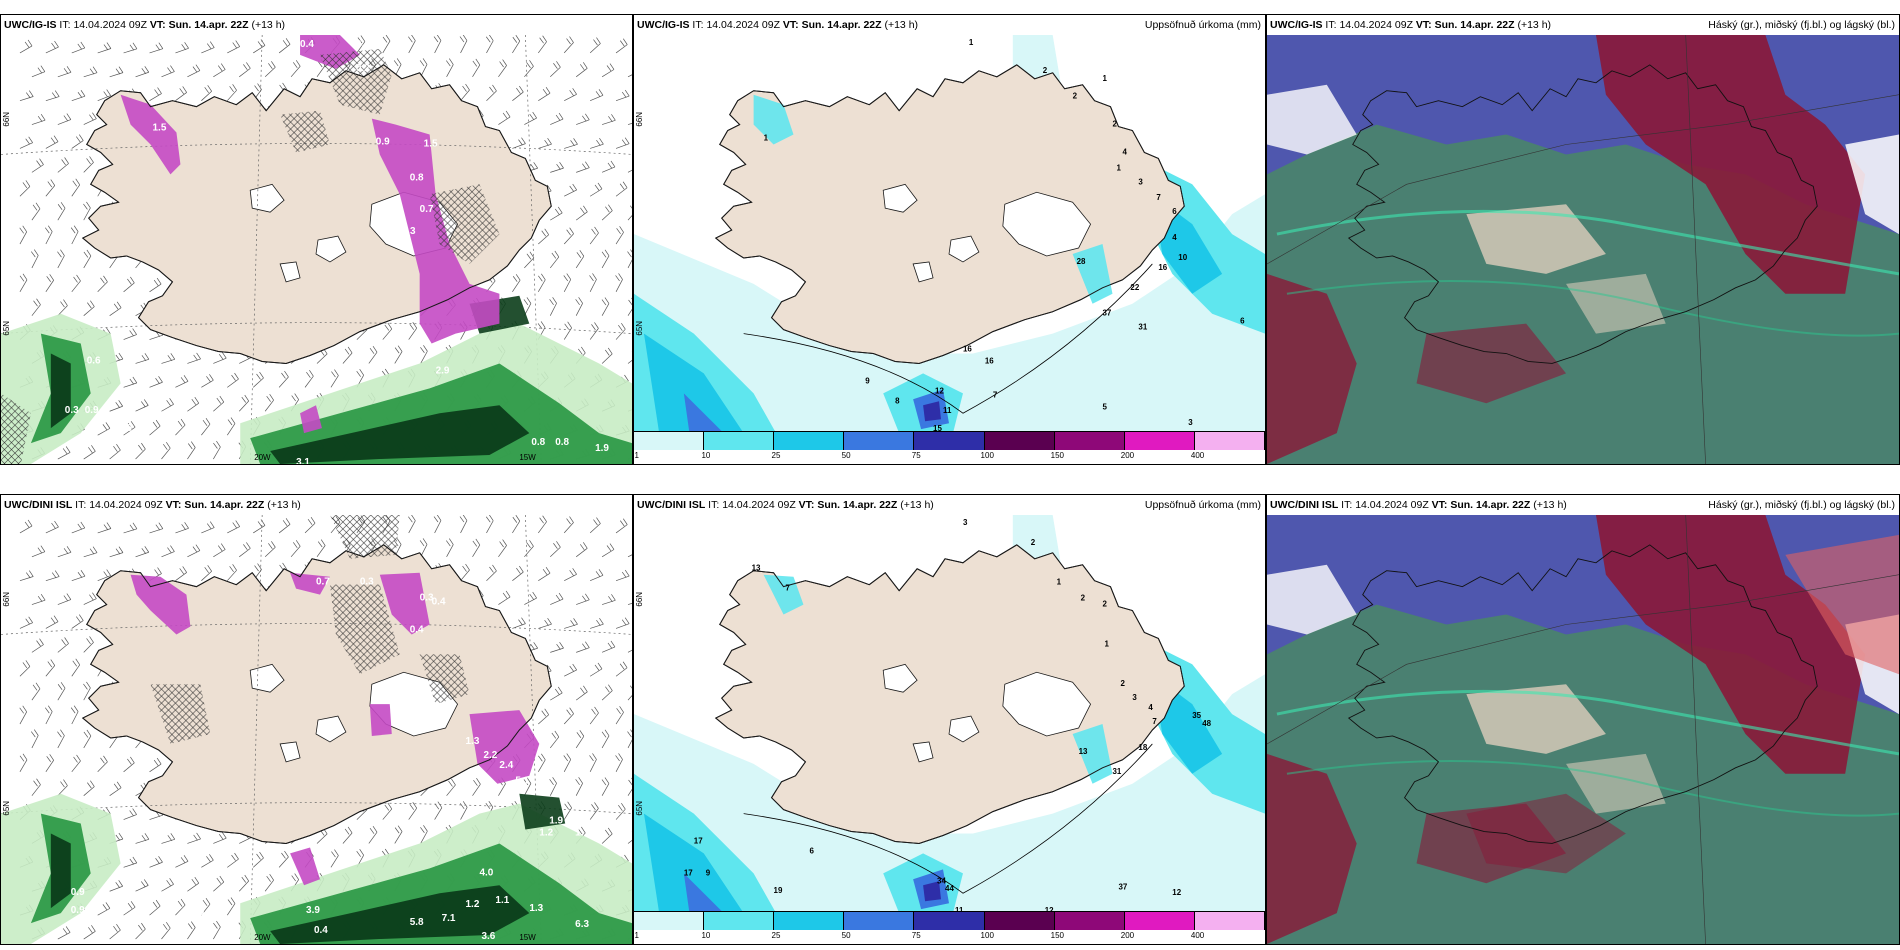  What do you see at coordinates (1081, 261) in the screenshot?
I see `value-label: 28` at bounding box center [1081, 261].